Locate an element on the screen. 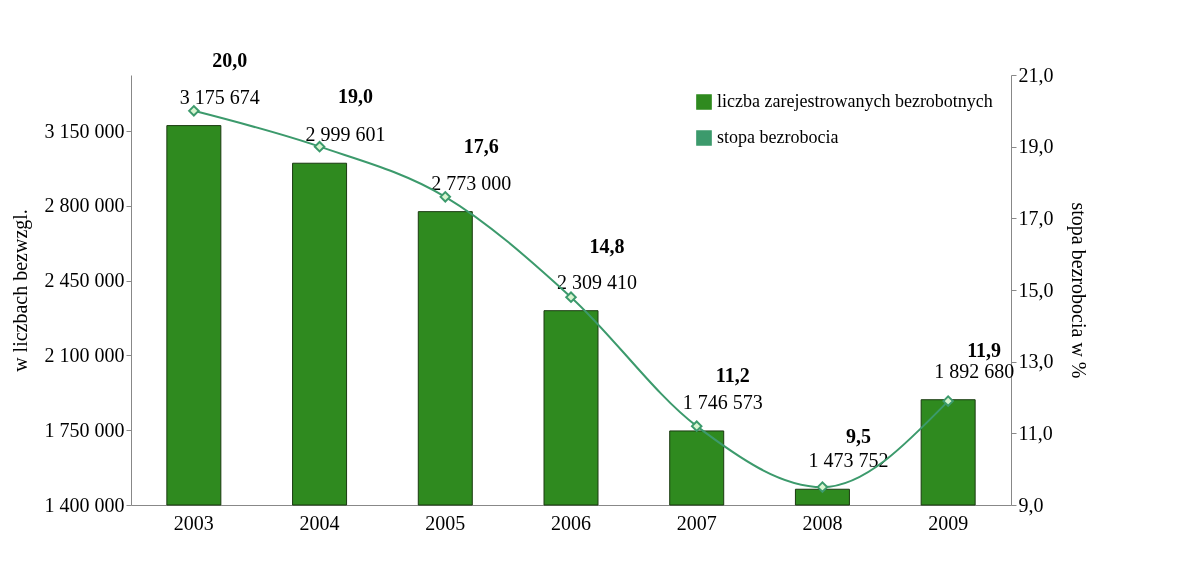 This screenshot has height=577, width=1186. data-label: 2 999 601 is located at coordinates (345, 134).